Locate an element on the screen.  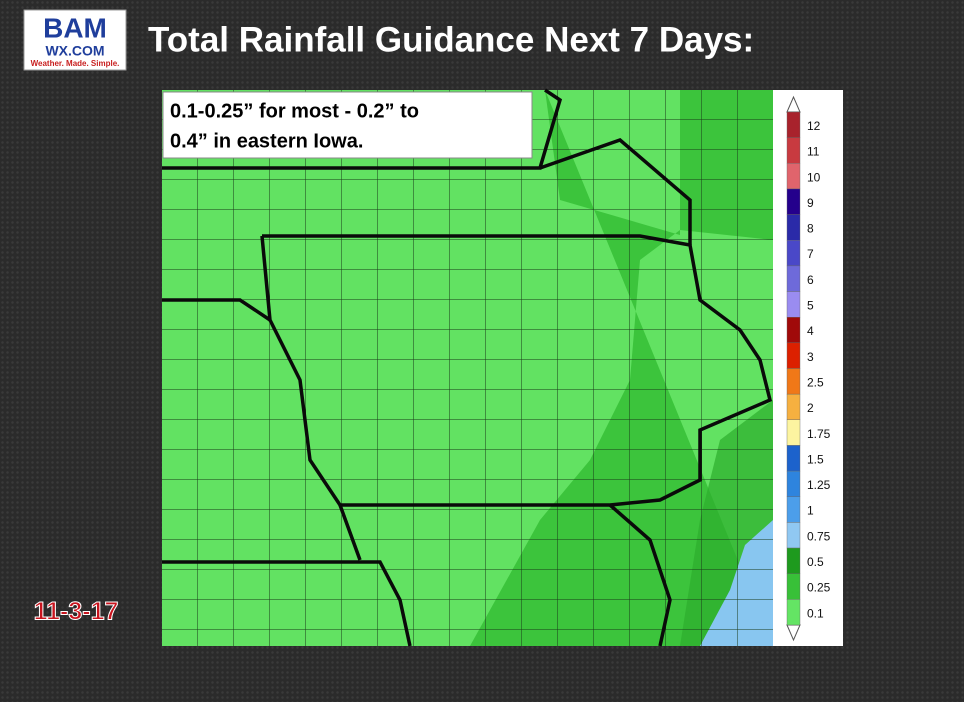
logo-tagline: Weather. Made. Simple. is located at coordinates (75, 63).